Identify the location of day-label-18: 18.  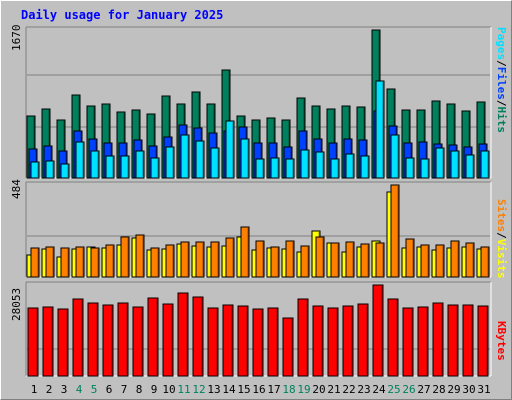
(288, 389).